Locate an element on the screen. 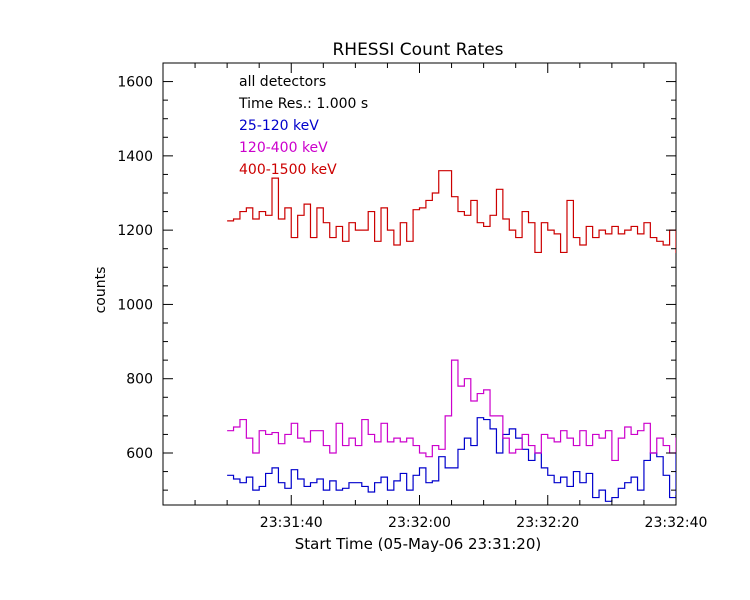  legend-entry: 25-120 keV is located at coordinates (279, 126).